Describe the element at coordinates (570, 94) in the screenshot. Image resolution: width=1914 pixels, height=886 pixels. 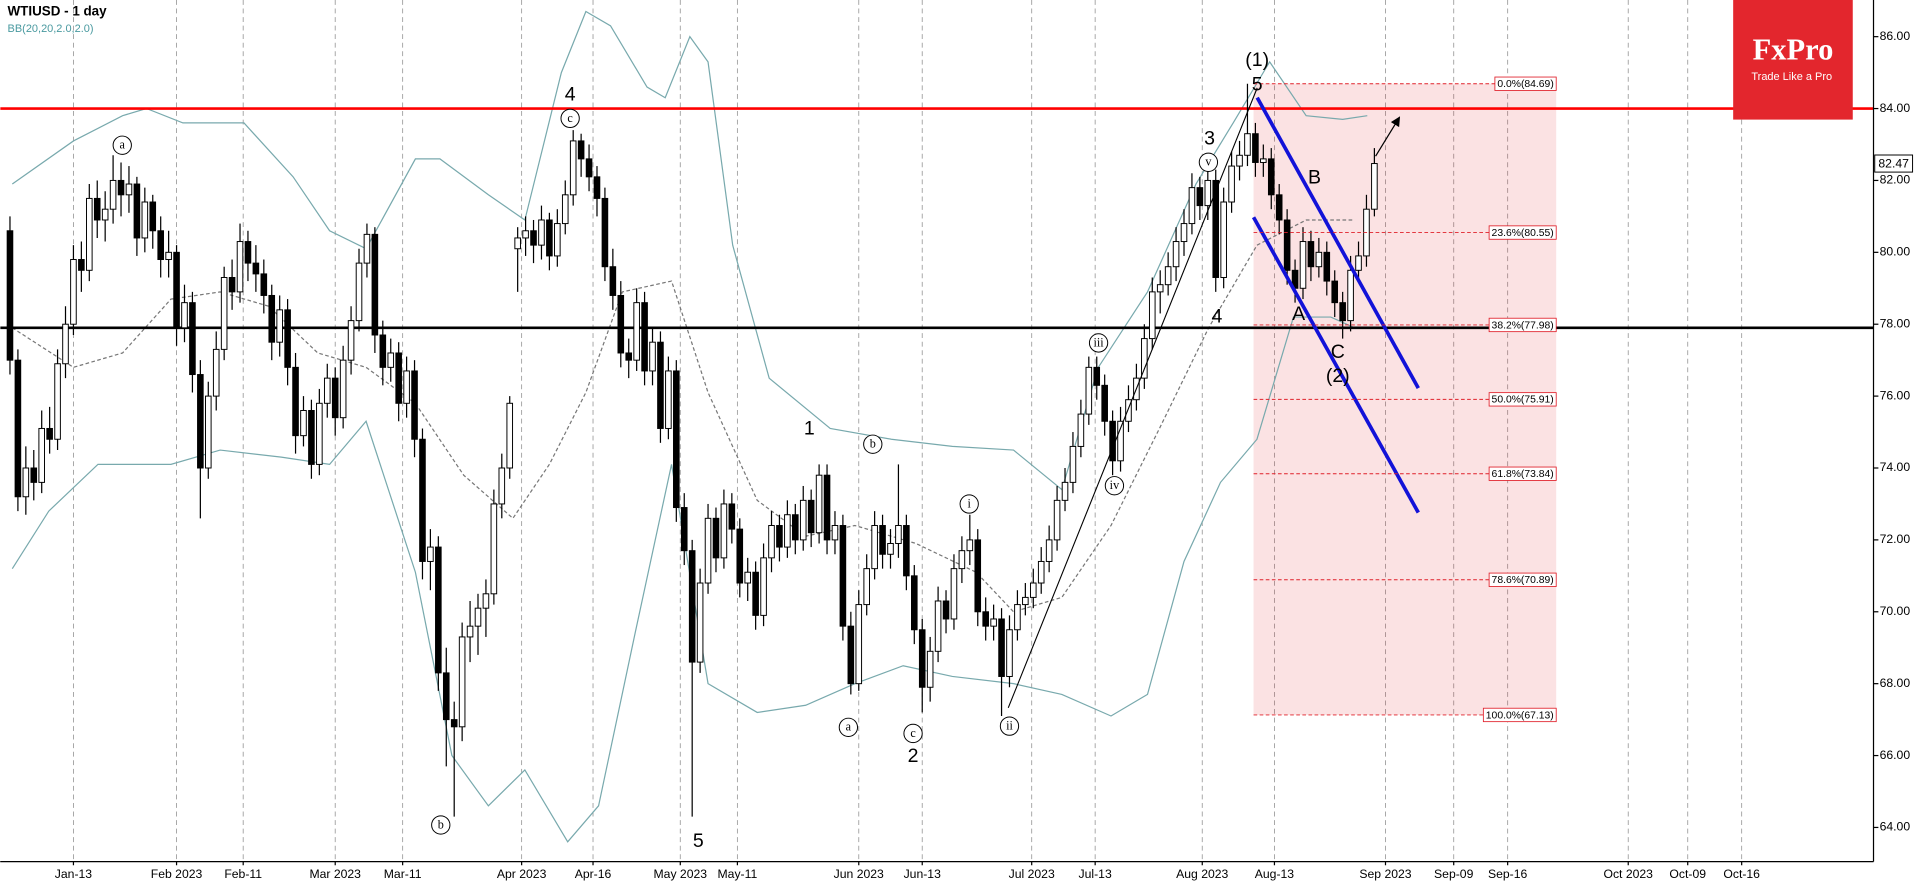
I see `wave-label: 4` at that location.